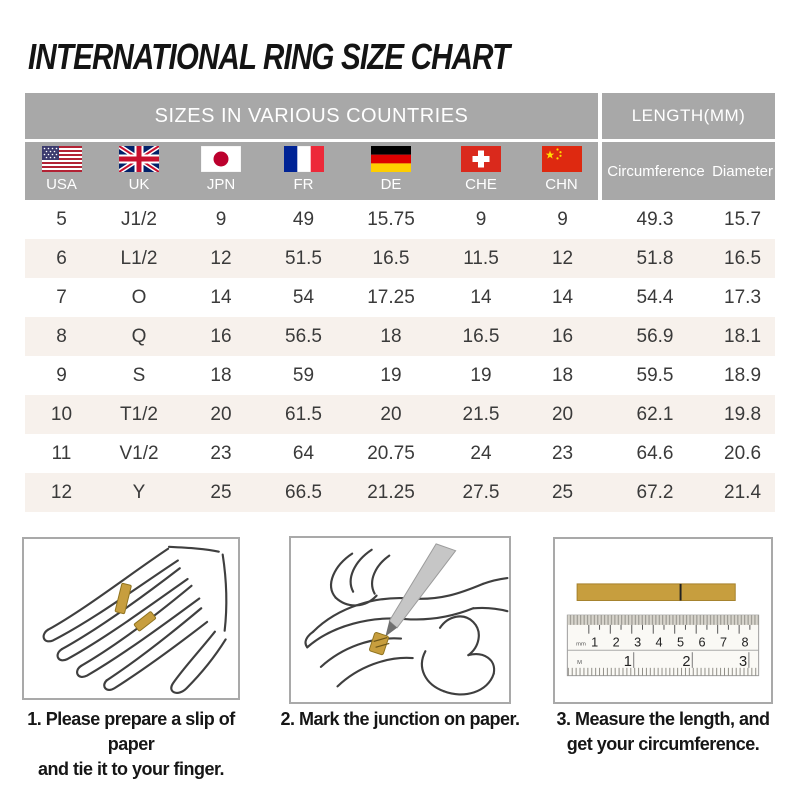 This screenshot has height=800, width=800. I want to click on size-cell: 21.25, so click(391, 492).